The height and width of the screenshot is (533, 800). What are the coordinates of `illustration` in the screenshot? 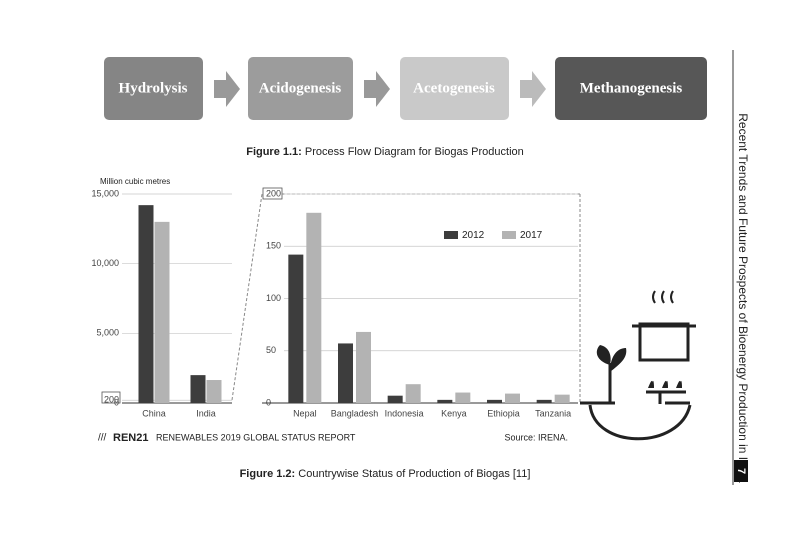 It's located at (638, 365).